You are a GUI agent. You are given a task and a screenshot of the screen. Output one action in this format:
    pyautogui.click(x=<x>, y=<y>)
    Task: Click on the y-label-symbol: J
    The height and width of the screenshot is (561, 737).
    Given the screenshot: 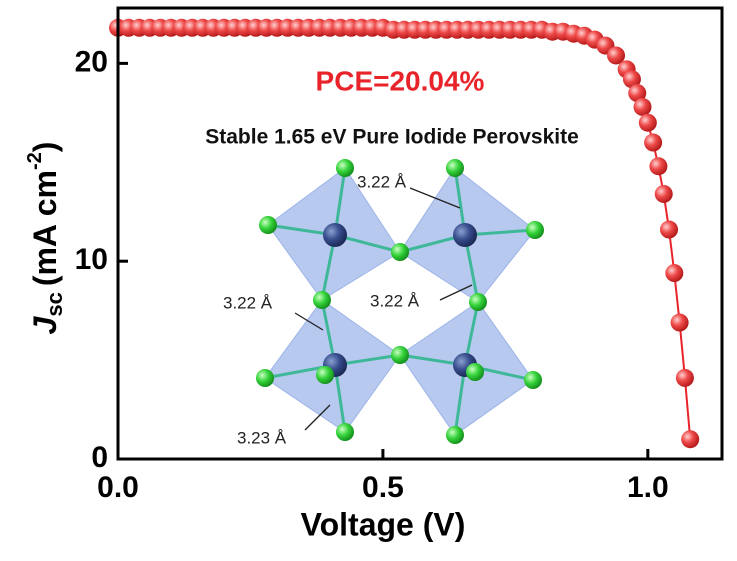 What is the action you would take?
    pyautogui.click(x=45, y=324)
    